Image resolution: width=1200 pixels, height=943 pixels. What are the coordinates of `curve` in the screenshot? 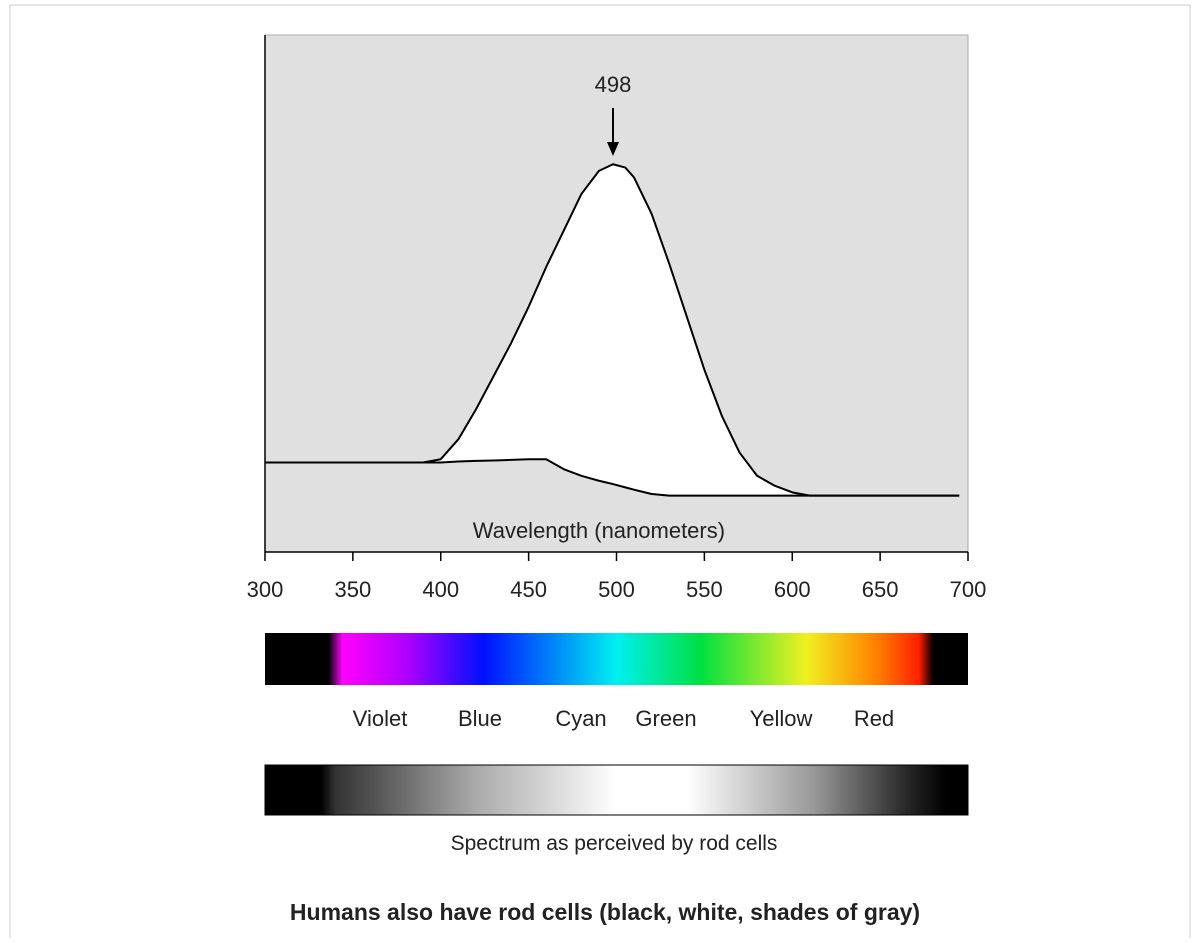 It's located at (612, 477).